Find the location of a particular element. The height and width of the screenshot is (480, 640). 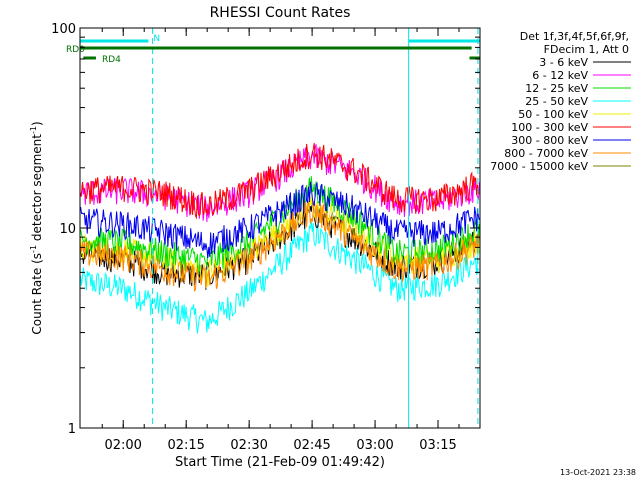

chart-title: RHESSI Count Rates is located at coordinates (280, 13).